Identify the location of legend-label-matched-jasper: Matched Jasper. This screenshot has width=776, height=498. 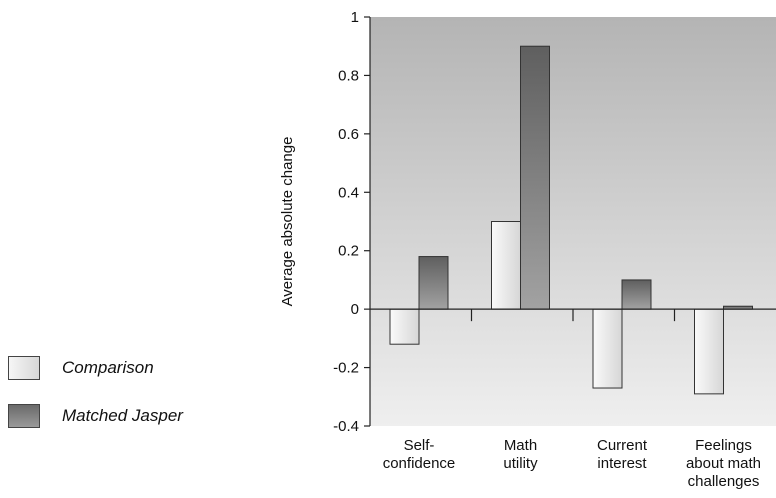
(122, 415).